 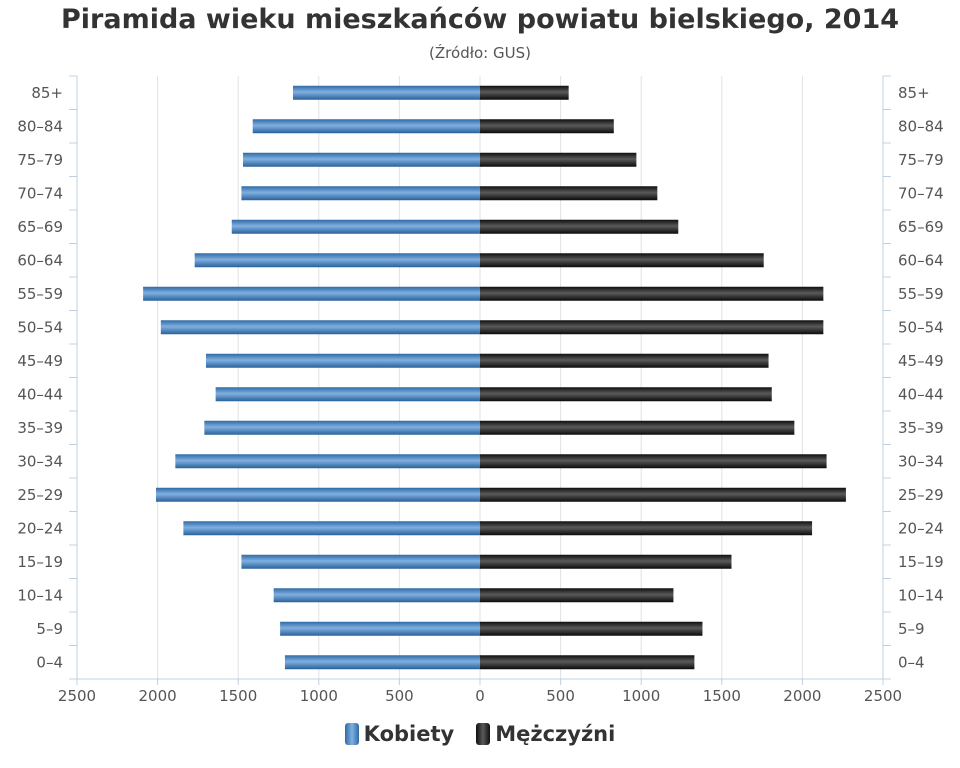 What do you see at coordinates (911, 662) in the screenshot?
I see `y-tick-label-right: 0–4` at bounding box center [911, 662].